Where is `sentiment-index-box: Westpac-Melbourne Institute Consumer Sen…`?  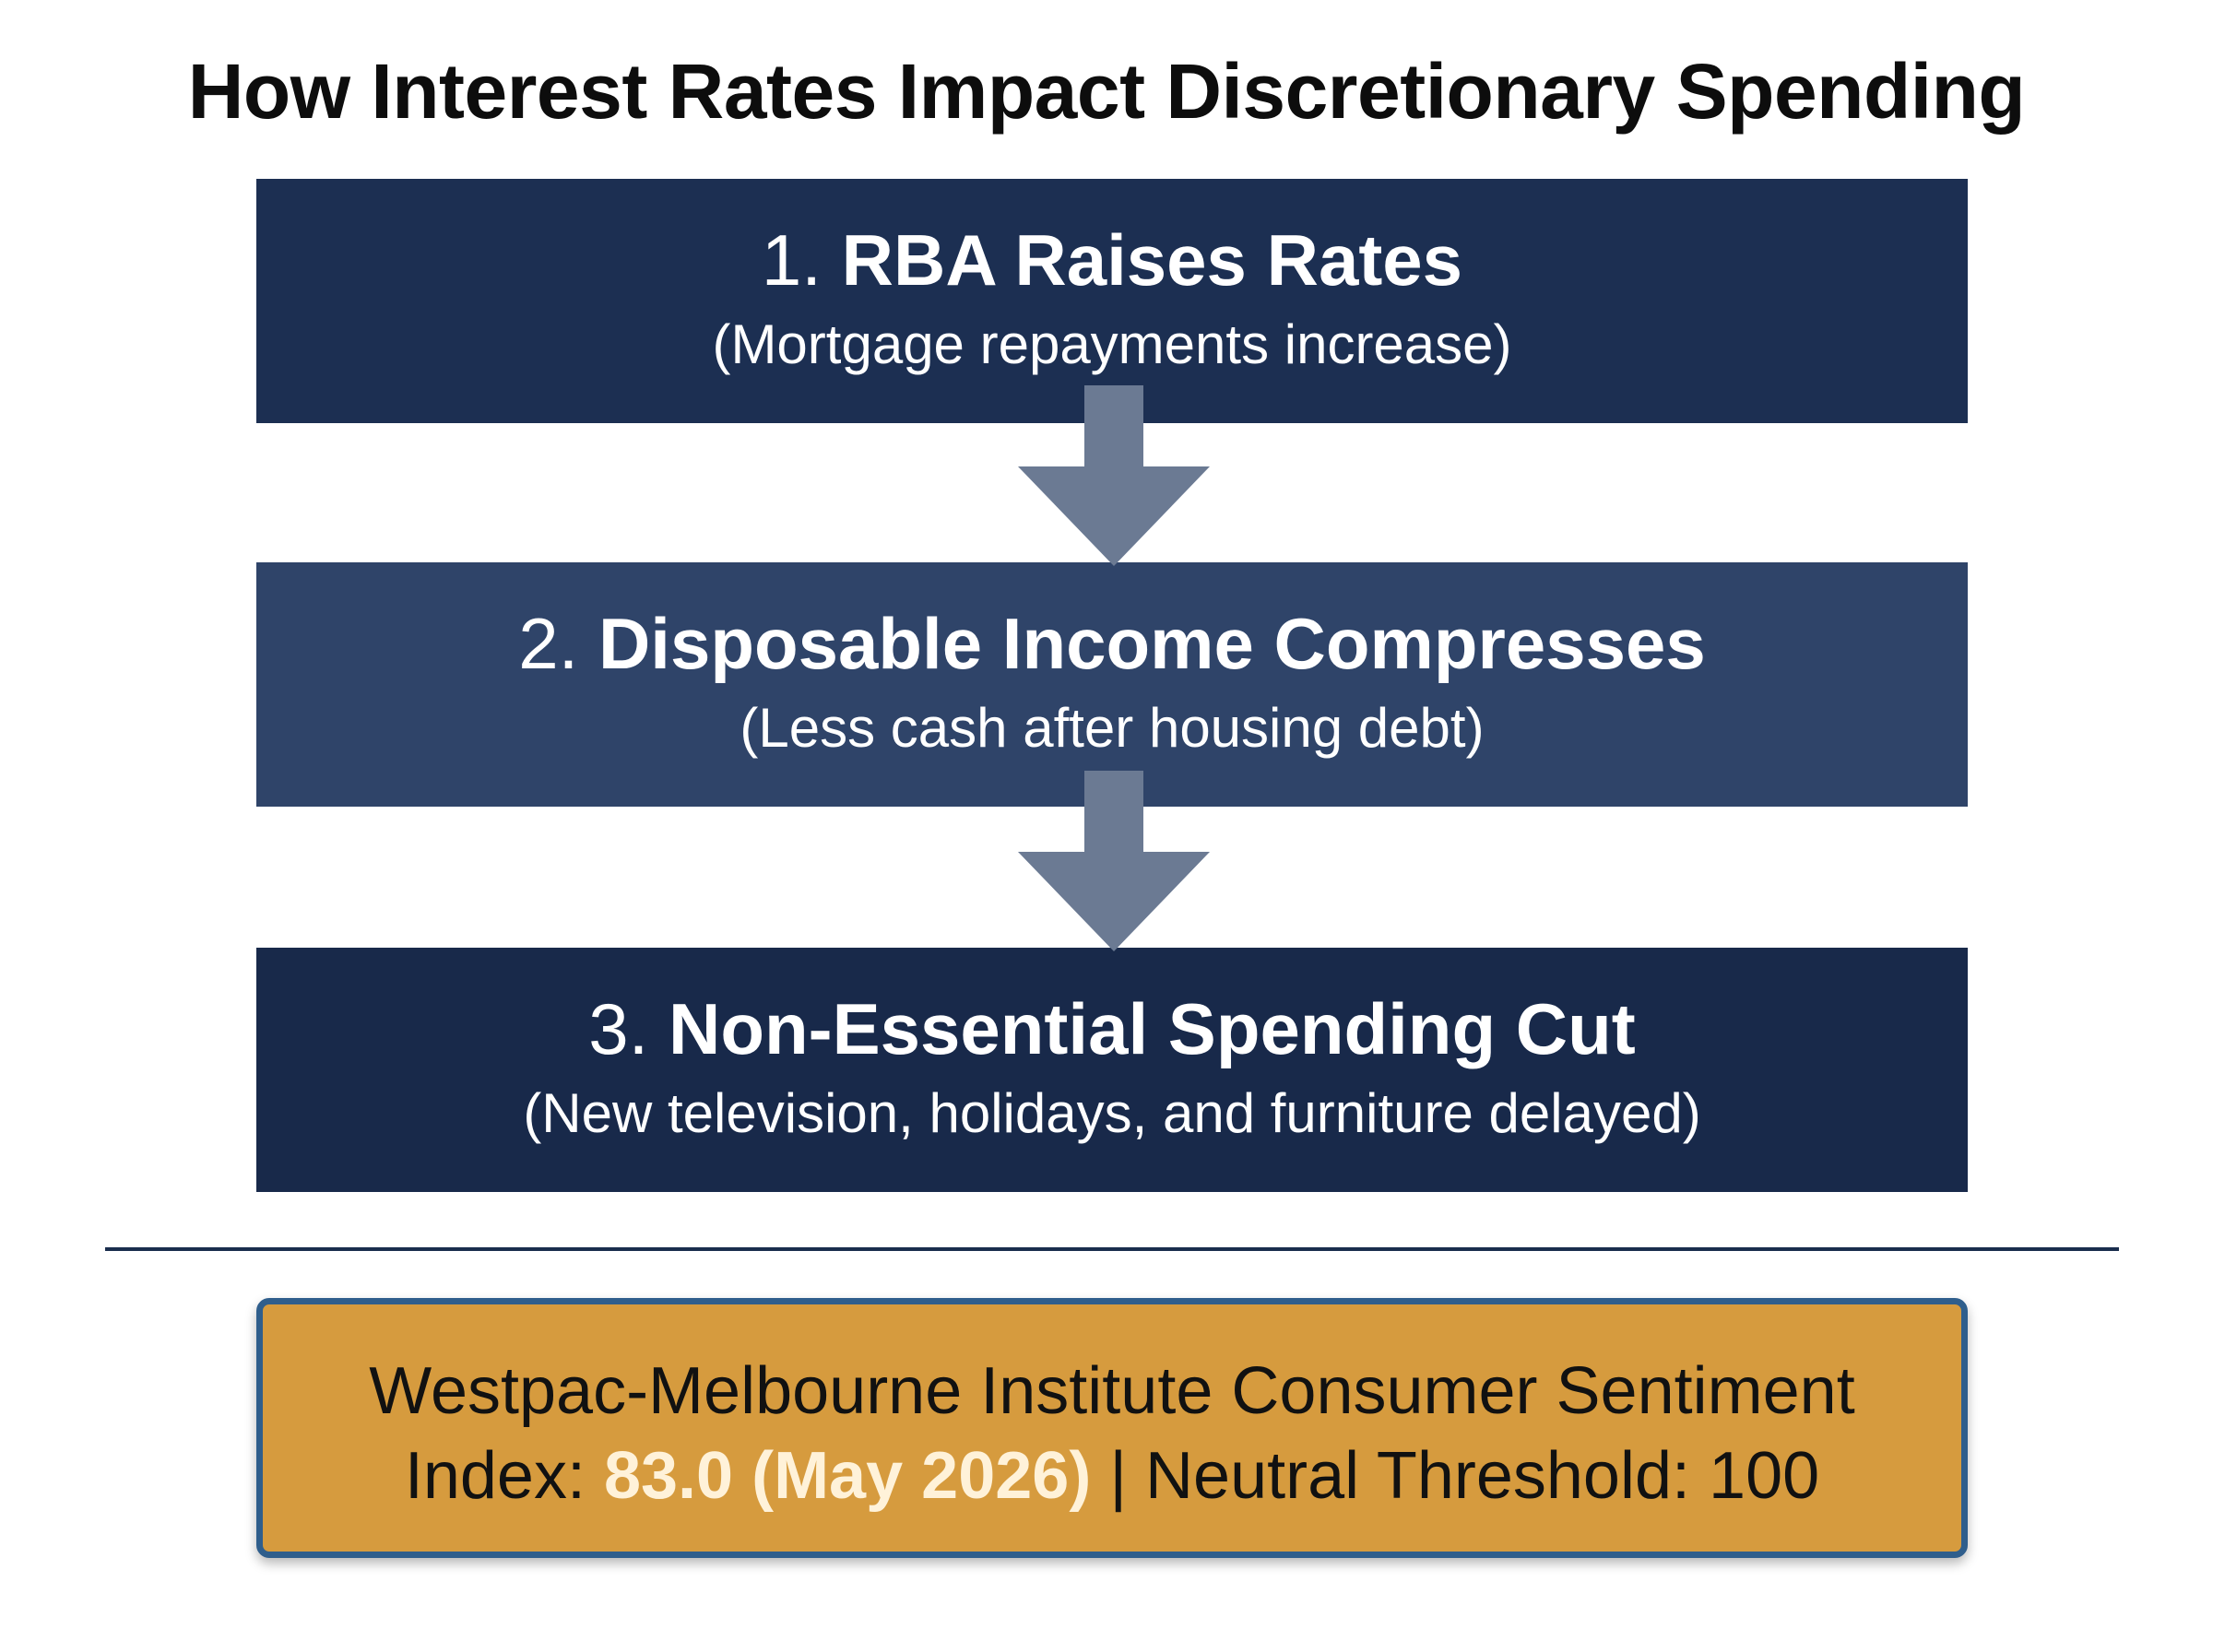
sentiment-index-box: Westpac-Melbourne Institute Consumer Sen… is located at coordinates (1112, 1428).